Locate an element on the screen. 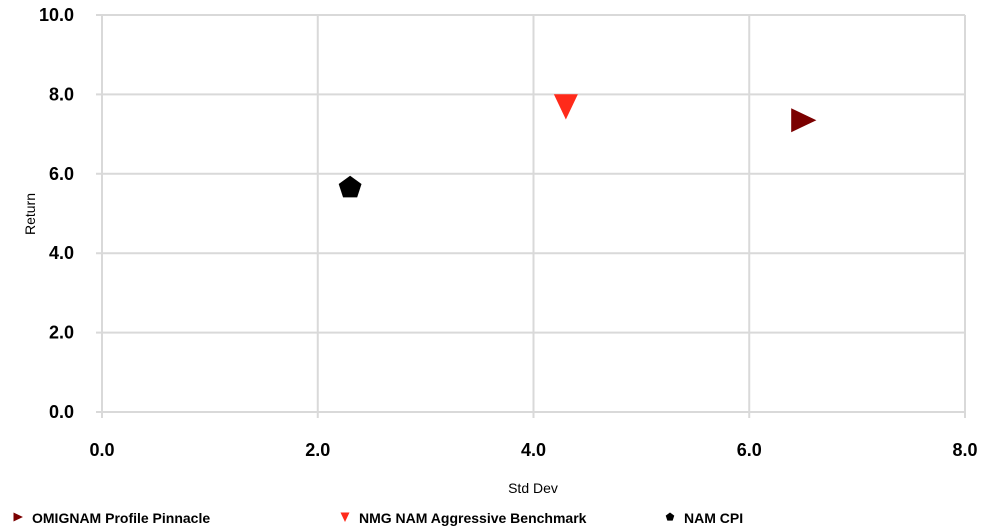  legend-item: OMIGNAM Profile Pinnacle is located at coordinates (111, 518).